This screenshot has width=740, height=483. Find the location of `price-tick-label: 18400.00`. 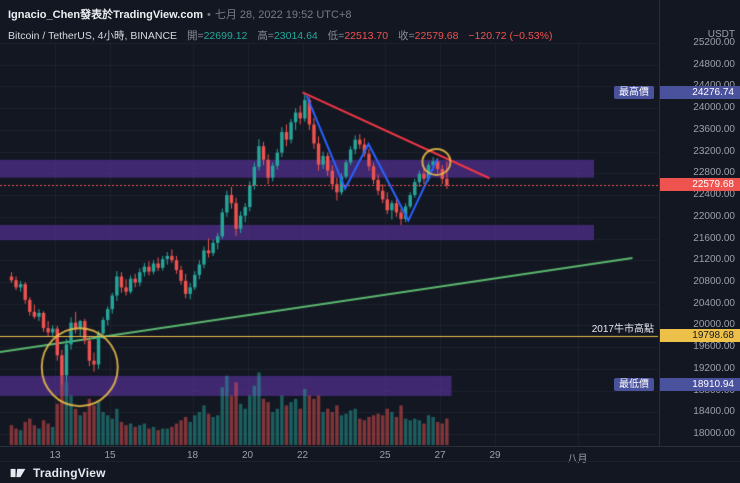

price-tick-label: 18400.00 is located at coordinates (714, 412).